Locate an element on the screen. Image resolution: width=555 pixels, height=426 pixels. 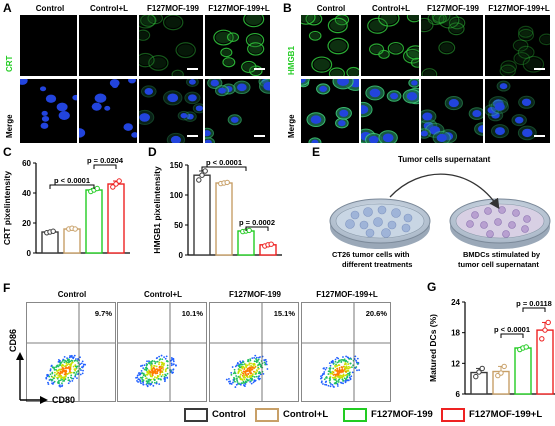
panel-b-row-hmgb1: HMGB1 is located at coordinates (291, 60).